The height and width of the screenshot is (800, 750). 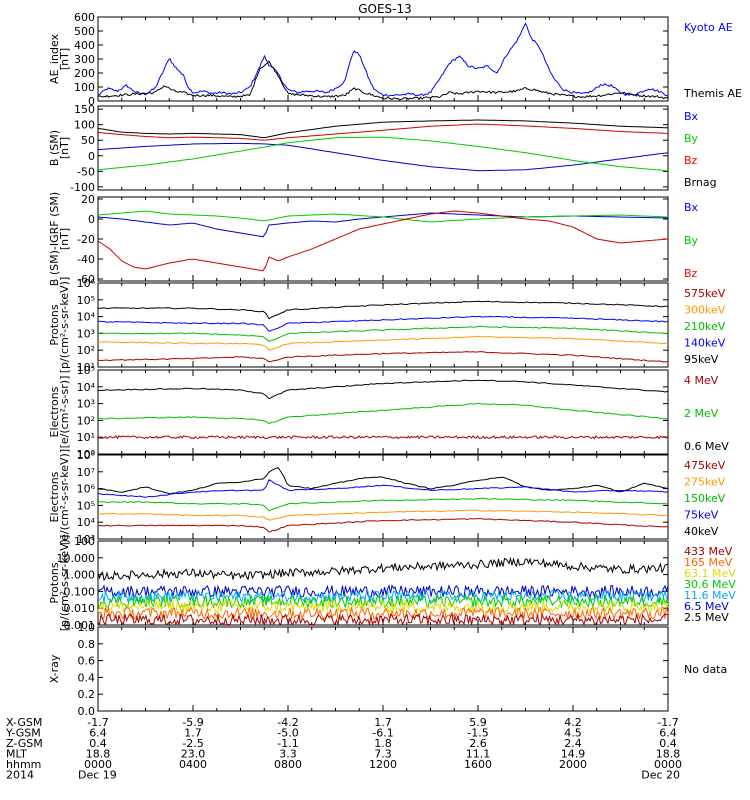 What do you see at coordinates (701, 531) in the screenshot?
I see `legend-entry: 40keV` at bounding box center [701, 531].